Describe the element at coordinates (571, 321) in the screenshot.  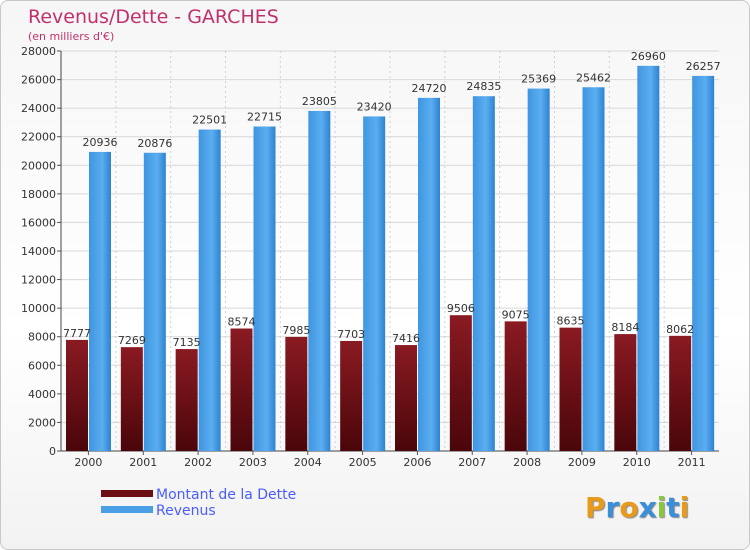
I see `data-label-dette: 8635` at that location.